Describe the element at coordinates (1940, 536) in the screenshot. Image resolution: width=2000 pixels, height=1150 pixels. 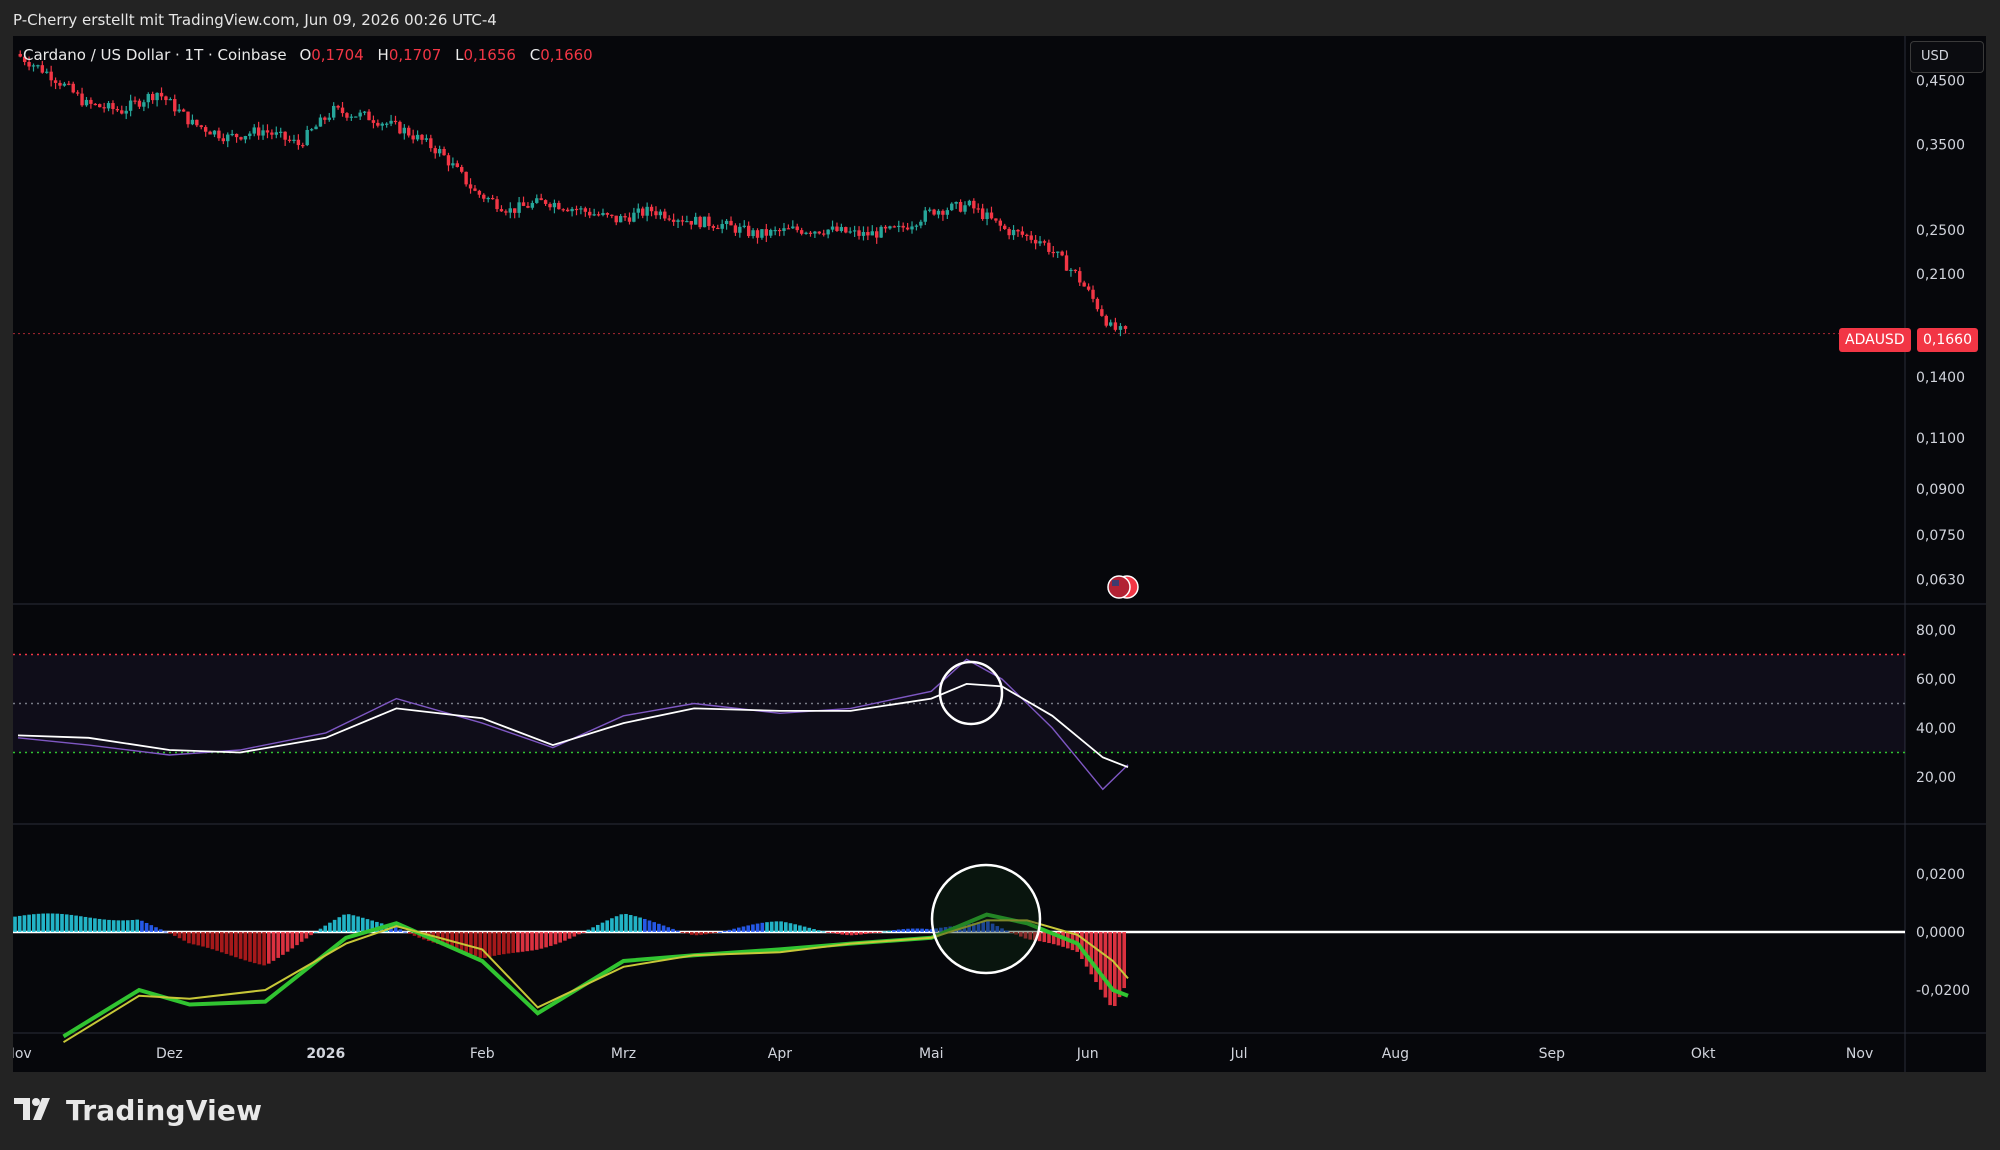
I see `price-tick-label: 0,0750` at that location.